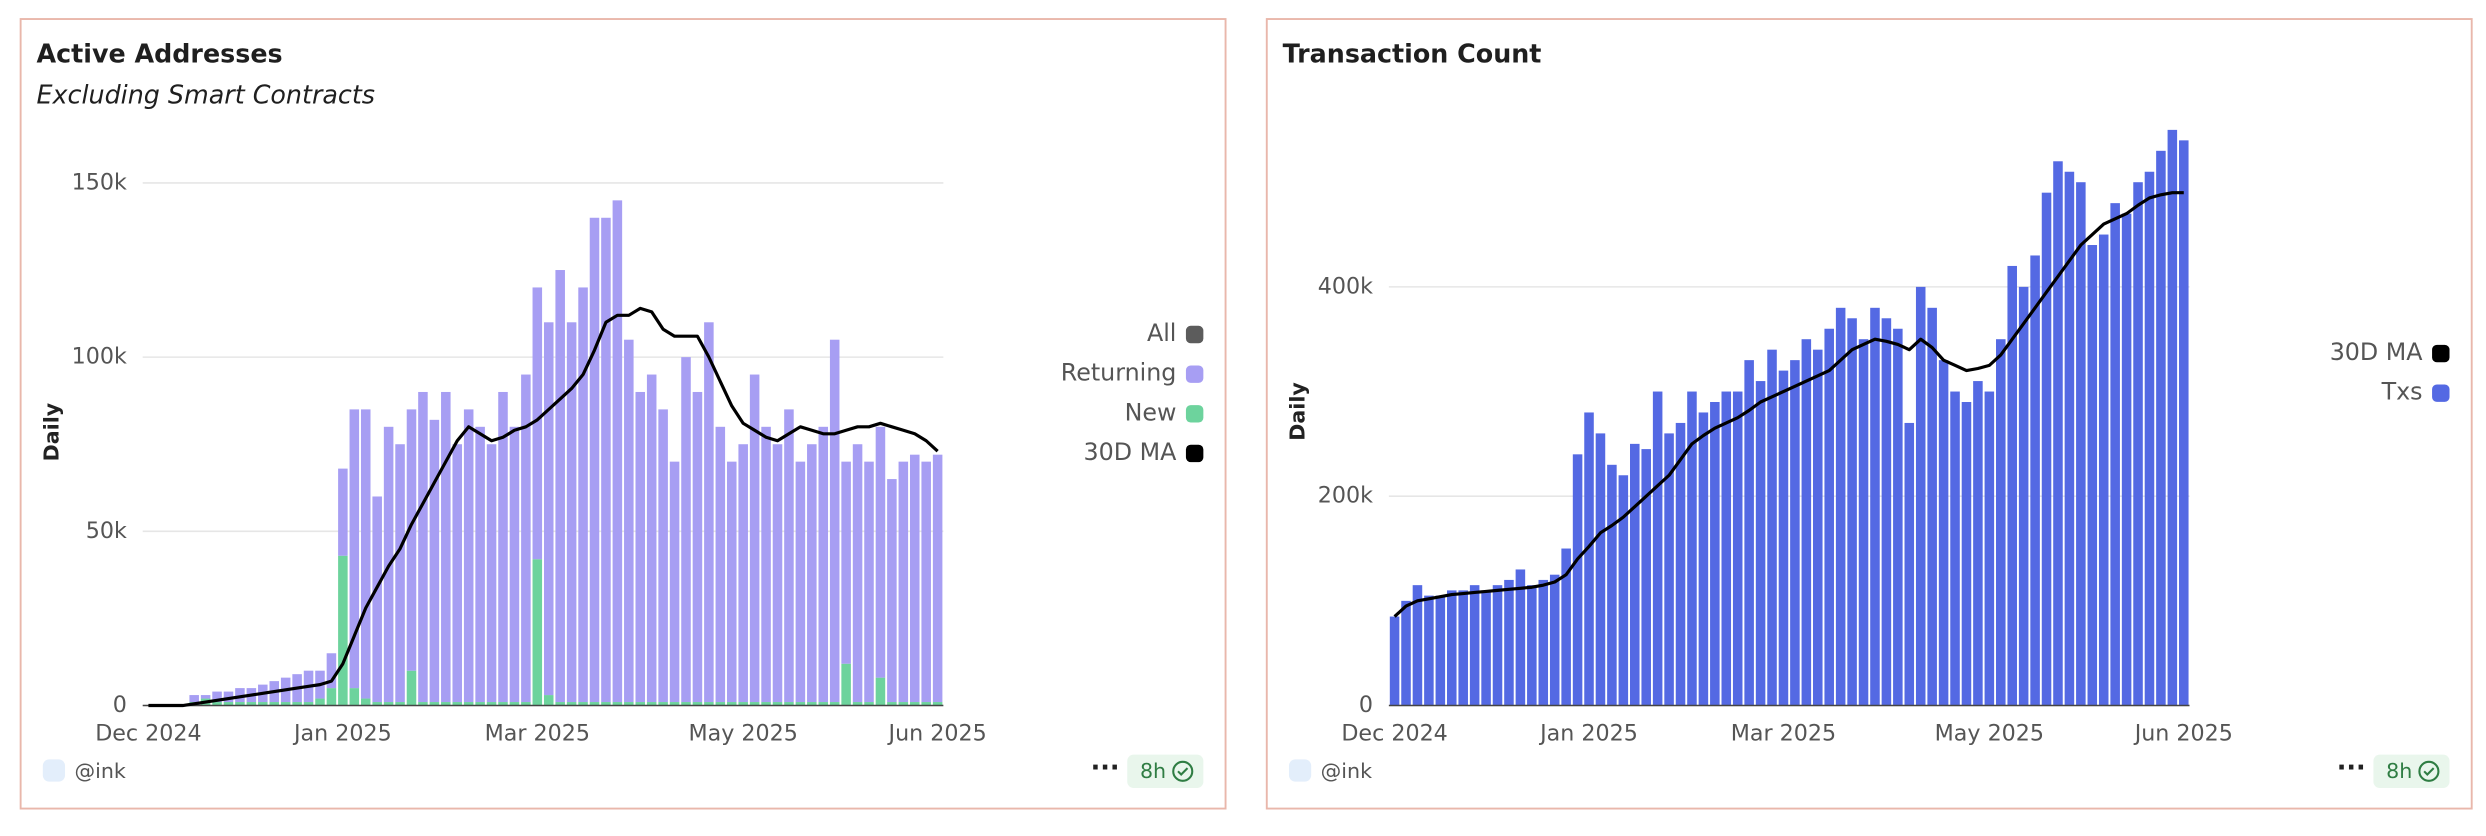 The image size is (2486, 836). What do you see at coordinates (100, 771) in the screenshot?
I see `footer-handle: @ink` at bounding box center [100, 771].